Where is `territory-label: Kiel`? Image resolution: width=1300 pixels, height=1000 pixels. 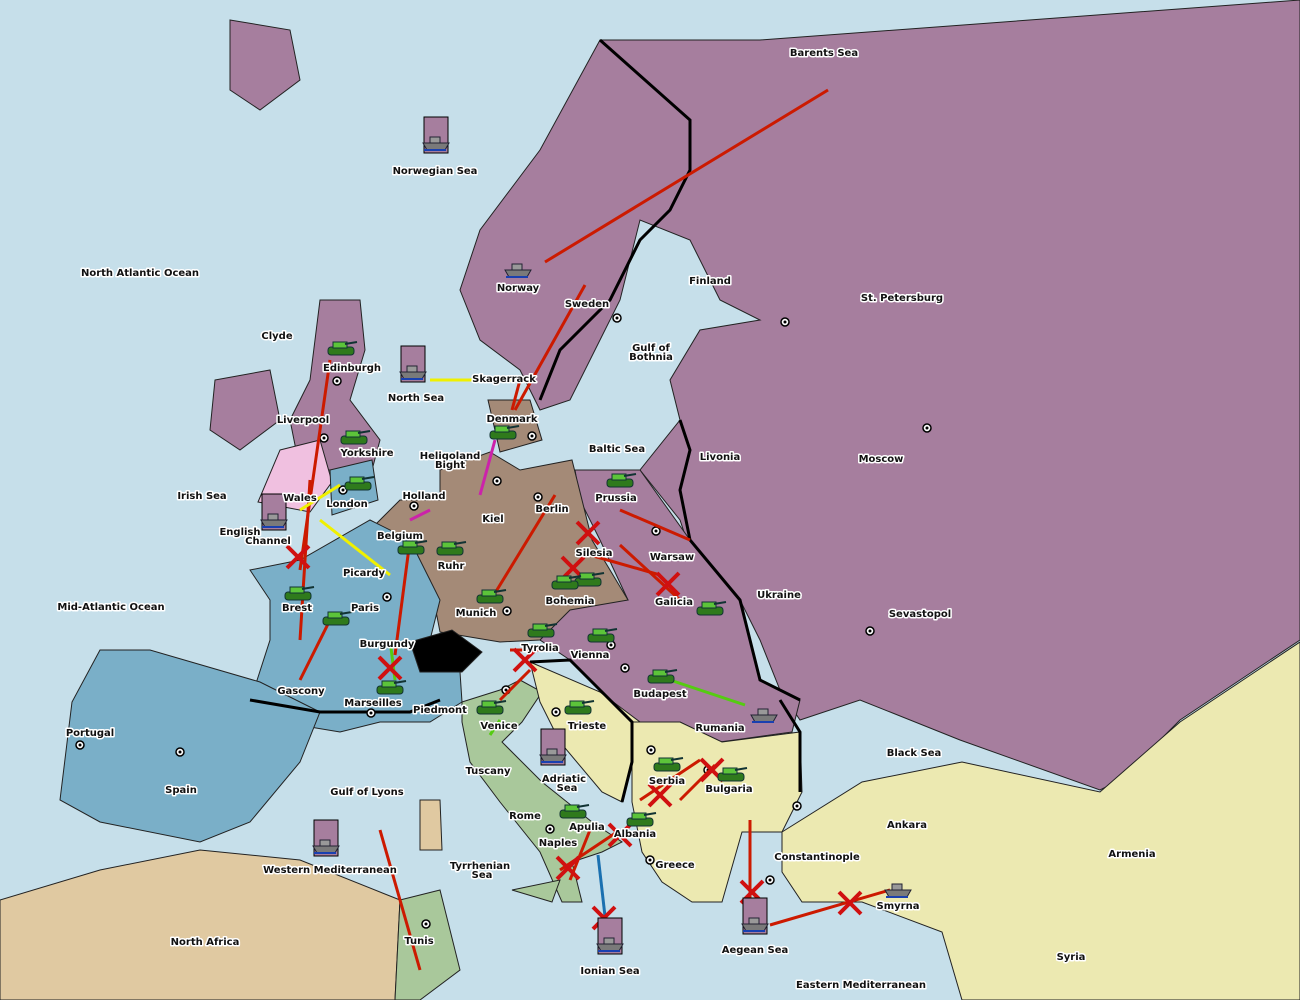 territory-label: Kiel is located at coordinates (493, 520).